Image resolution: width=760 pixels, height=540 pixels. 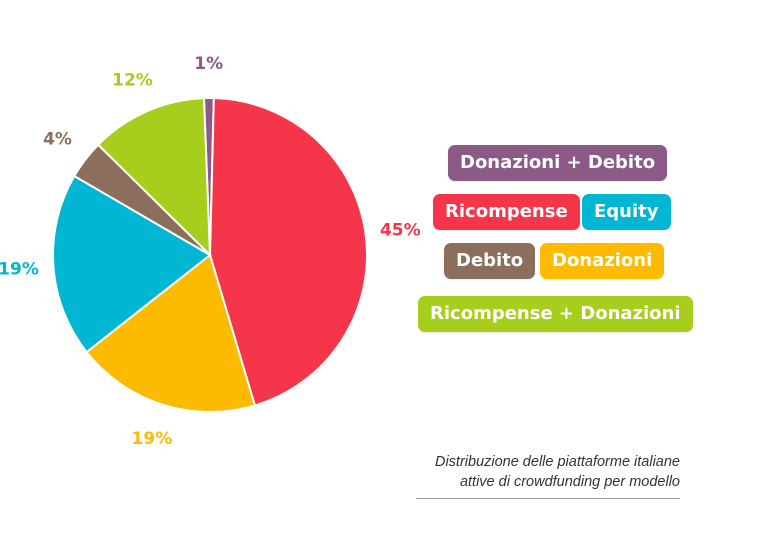 What do you see at coordinates (490, 261) in the screenshot?
I see `legend-debito: Debito` at bounding box center [490, 261].